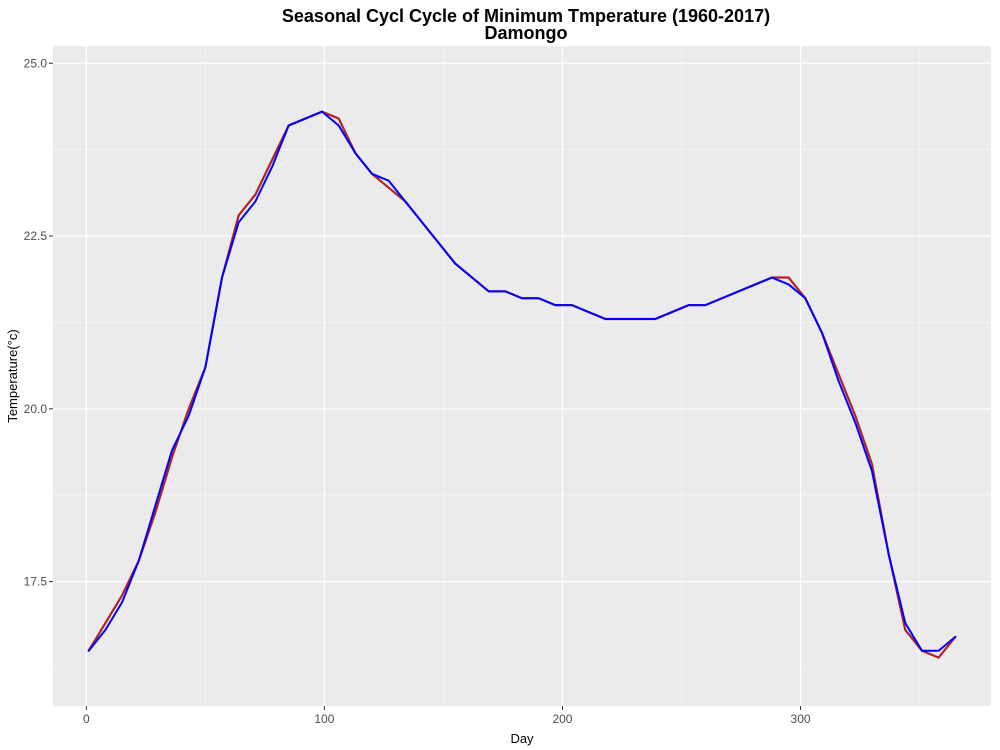 The width and height of the screenshot is (1000, 750). What do you see at coordinates (522, 738) in the screenshot?
I see `x-axis-title: Day` at bounding box center [522, 738].